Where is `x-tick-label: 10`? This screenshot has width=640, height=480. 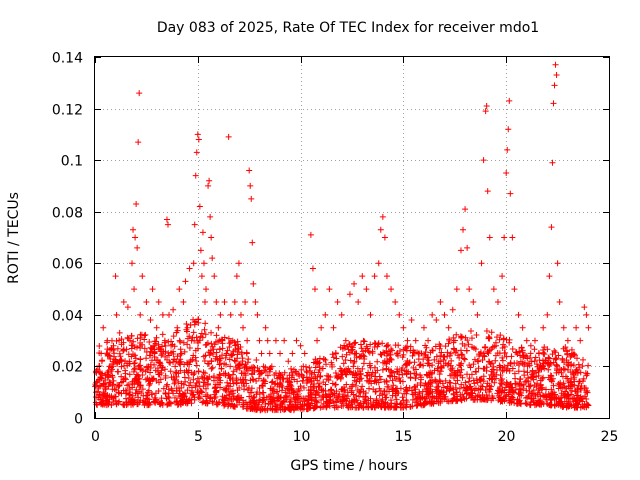 x-tick-label: 10 is located at coordinates (302, 437).